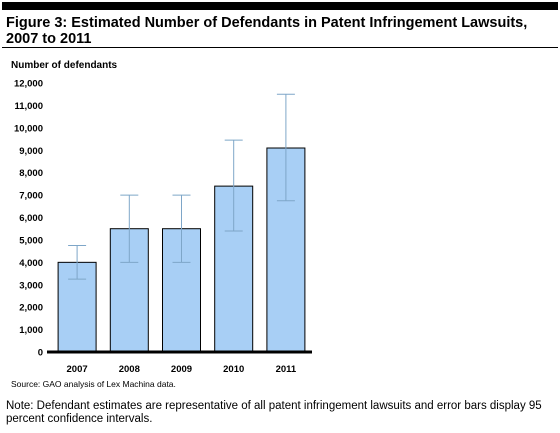 The width and height of the screenshot is (560, 433). What do you see at coordinates (31, 173) in the screenshot?
I see `y-tick-label: 8,000` at bounding box center [31, 173].